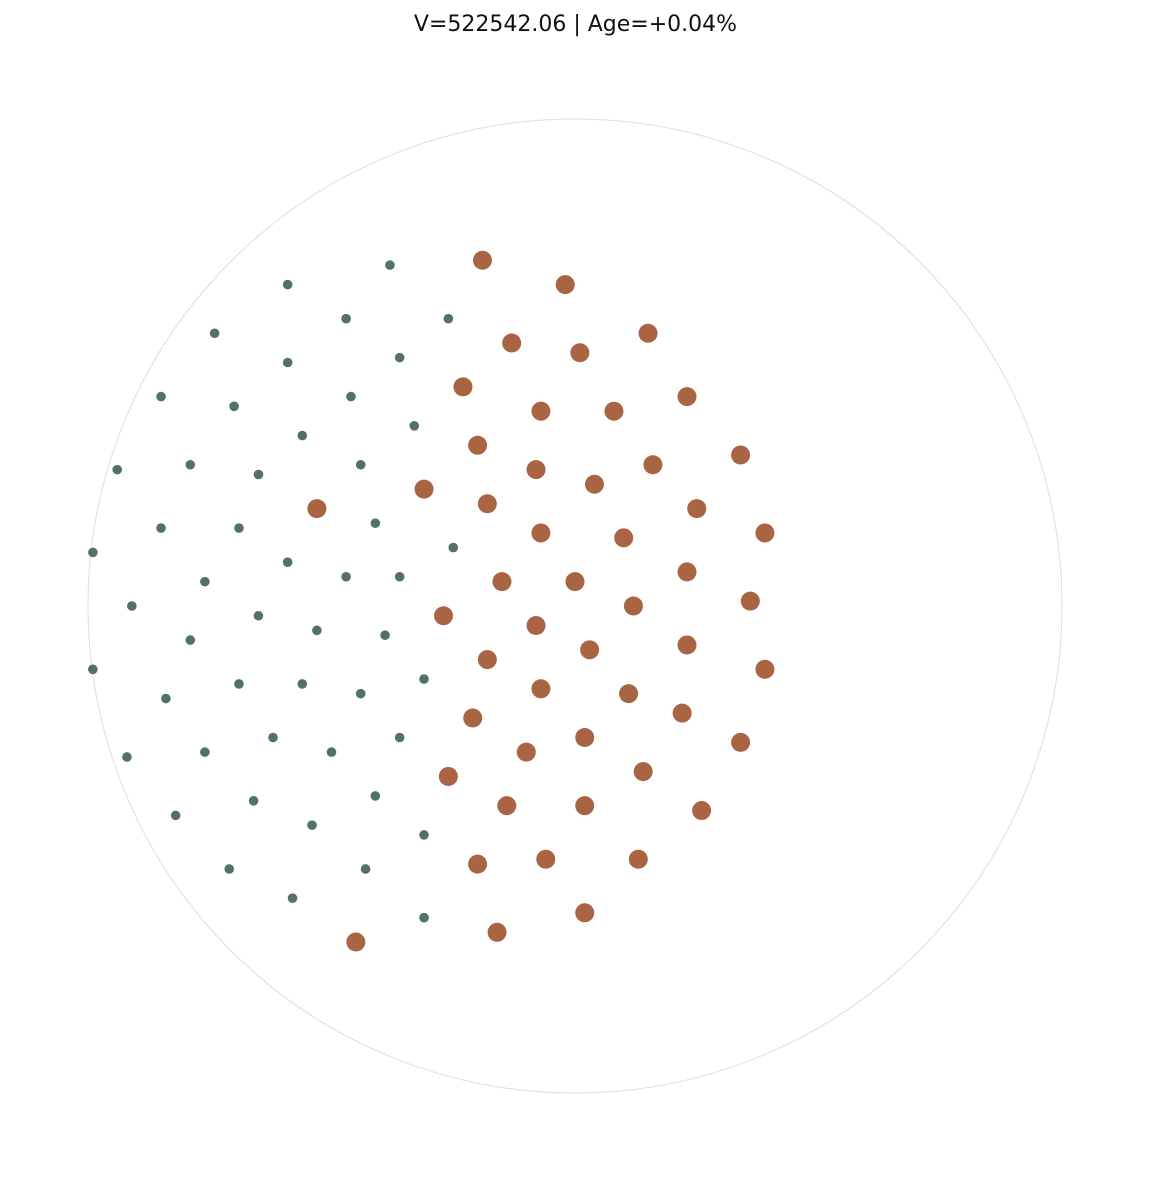 The image size is (1151, 1182). What do you see at coordinates (575, 24) in the screenshot?
I see `chart-title: V=522542.06 | Age=+0.04%` at bounding box center [575, 24].